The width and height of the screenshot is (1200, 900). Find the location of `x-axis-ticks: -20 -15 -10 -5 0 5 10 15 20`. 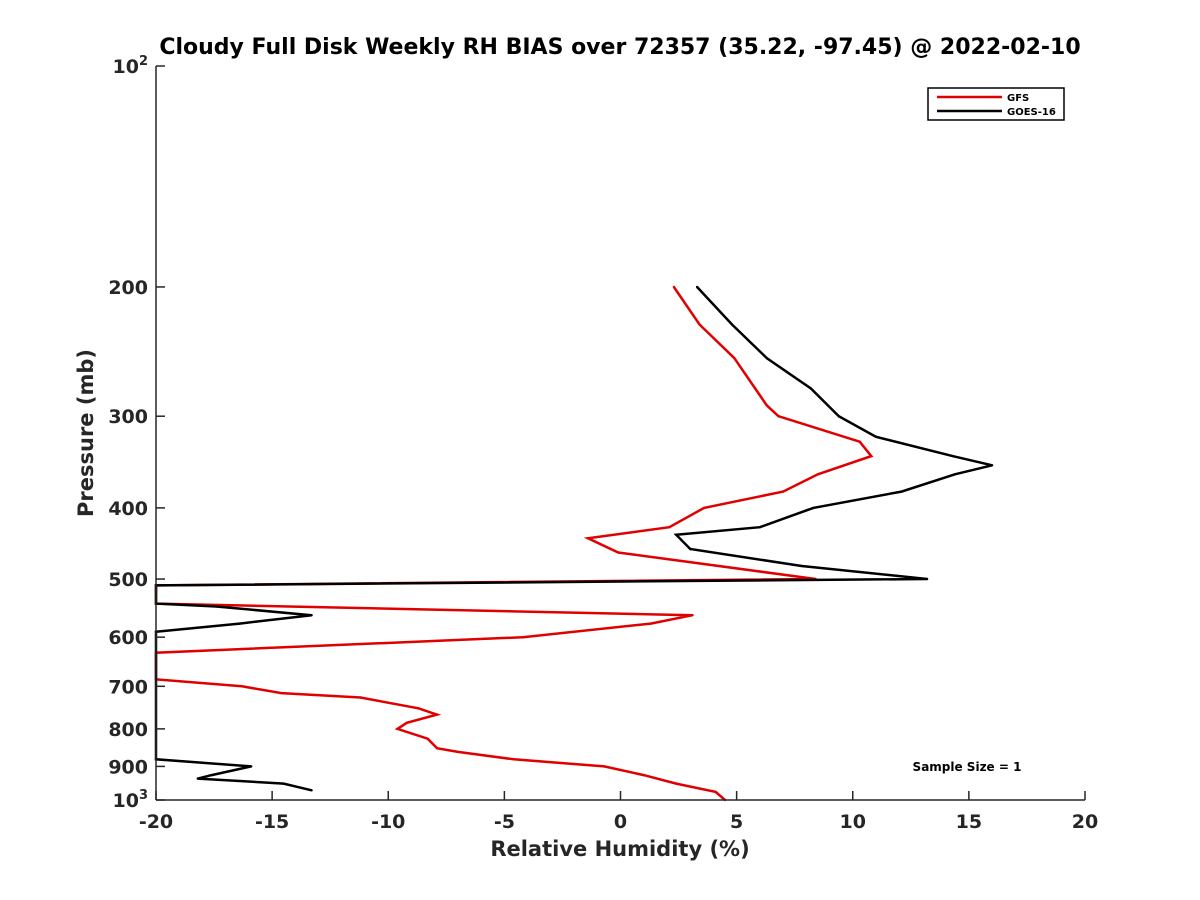

x-axis-ticks: -20 -15 -10 -5 0 5 10 15 20 is located at coordinates (618, 812).